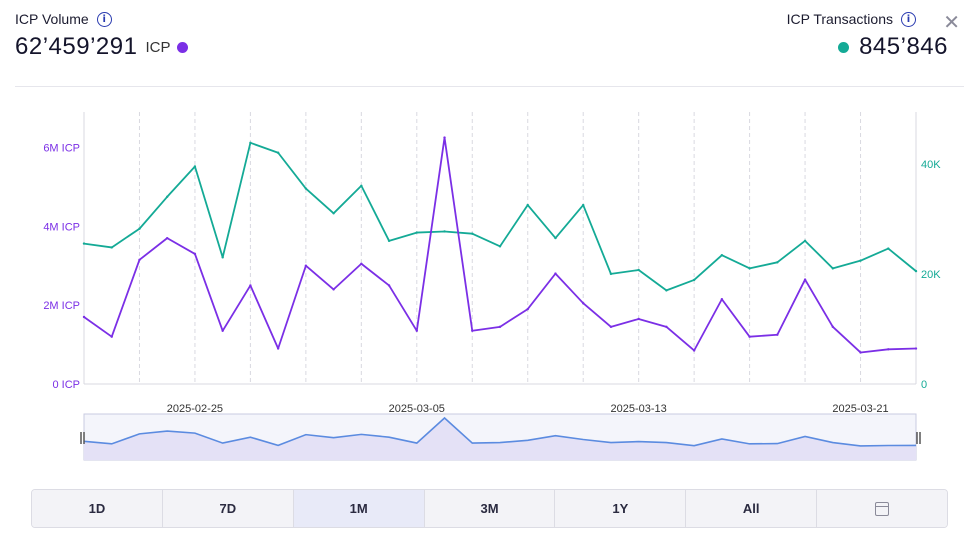 The width and height of the screenshot is (974, 543). Describe the element at coordinates (195, 409) in the screenshot. I see `x-tick-label: 2025-02-25` at that location.